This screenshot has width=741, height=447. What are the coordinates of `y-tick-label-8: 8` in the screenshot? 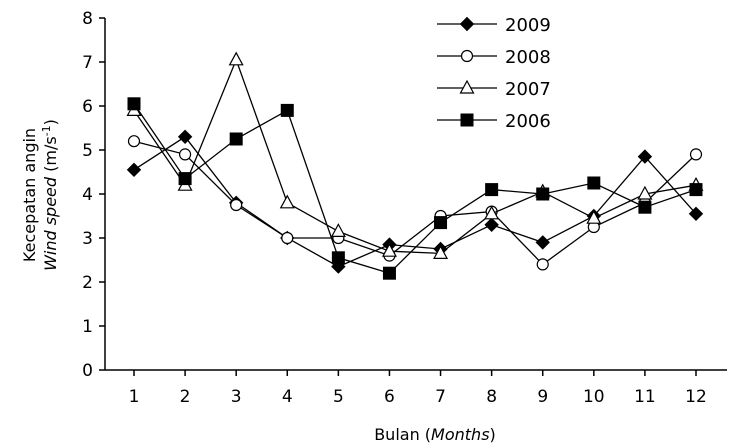 It's located at (87, 19).